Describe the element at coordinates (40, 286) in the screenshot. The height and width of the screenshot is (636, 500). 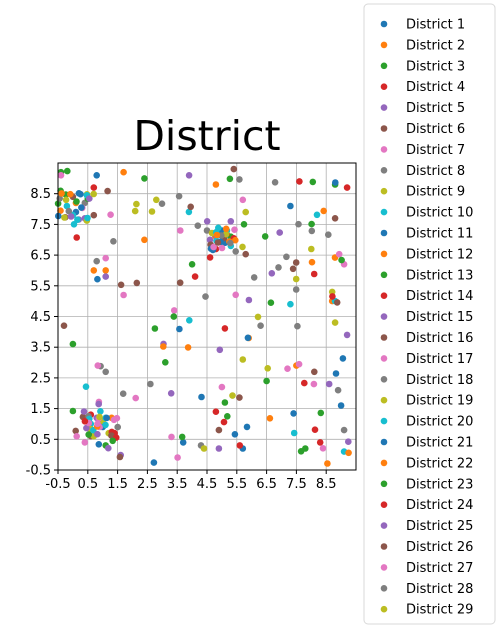
I see `y-tick-label: 5.5` at that location.